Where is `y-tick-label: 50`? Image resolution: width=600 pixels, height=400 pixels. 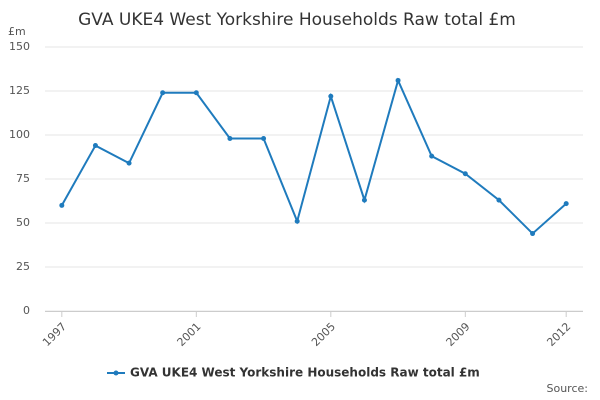 y-tick-label: 50 is located at coordinates (23, 222).